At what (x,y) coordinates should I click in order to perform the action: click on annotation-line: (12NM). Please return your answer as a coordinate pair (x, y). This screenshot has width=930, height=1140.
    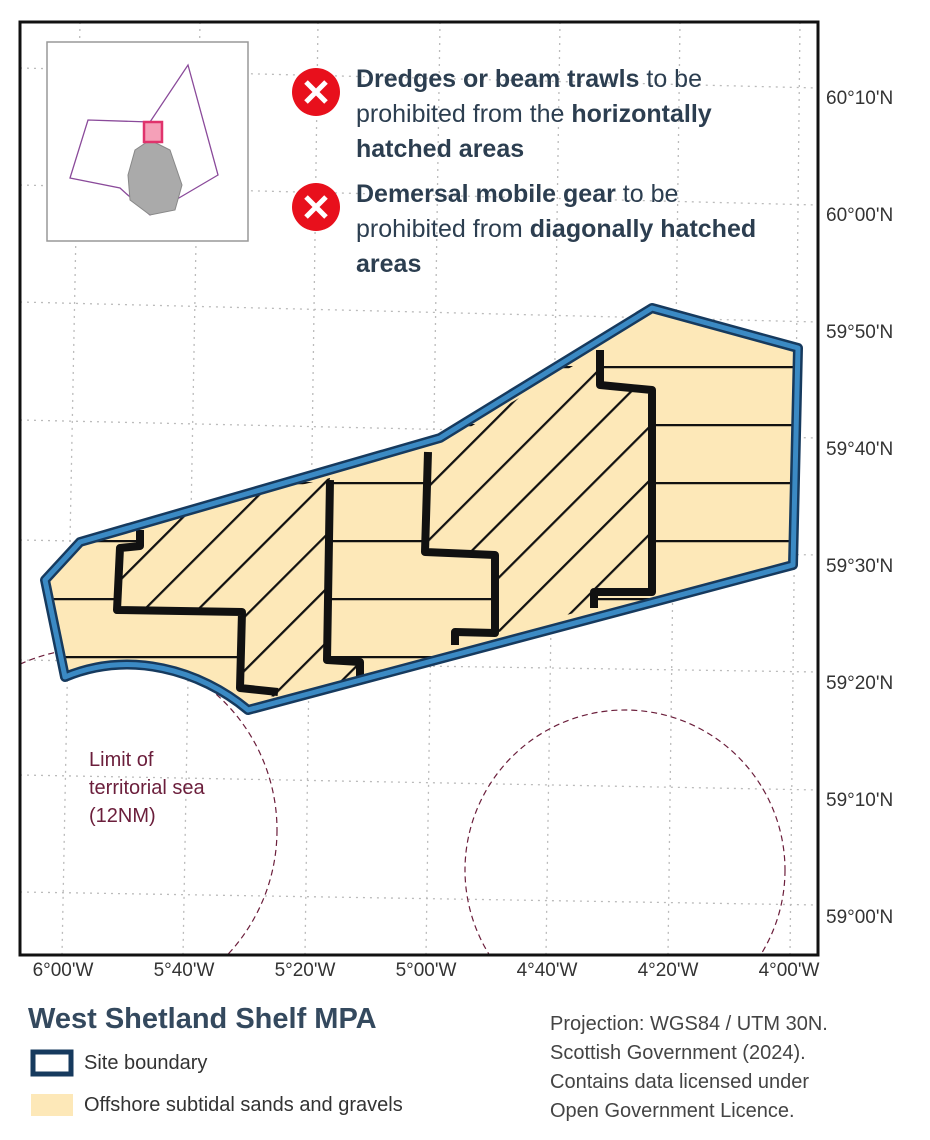
    Looking at the image, I should click on (122, 816).